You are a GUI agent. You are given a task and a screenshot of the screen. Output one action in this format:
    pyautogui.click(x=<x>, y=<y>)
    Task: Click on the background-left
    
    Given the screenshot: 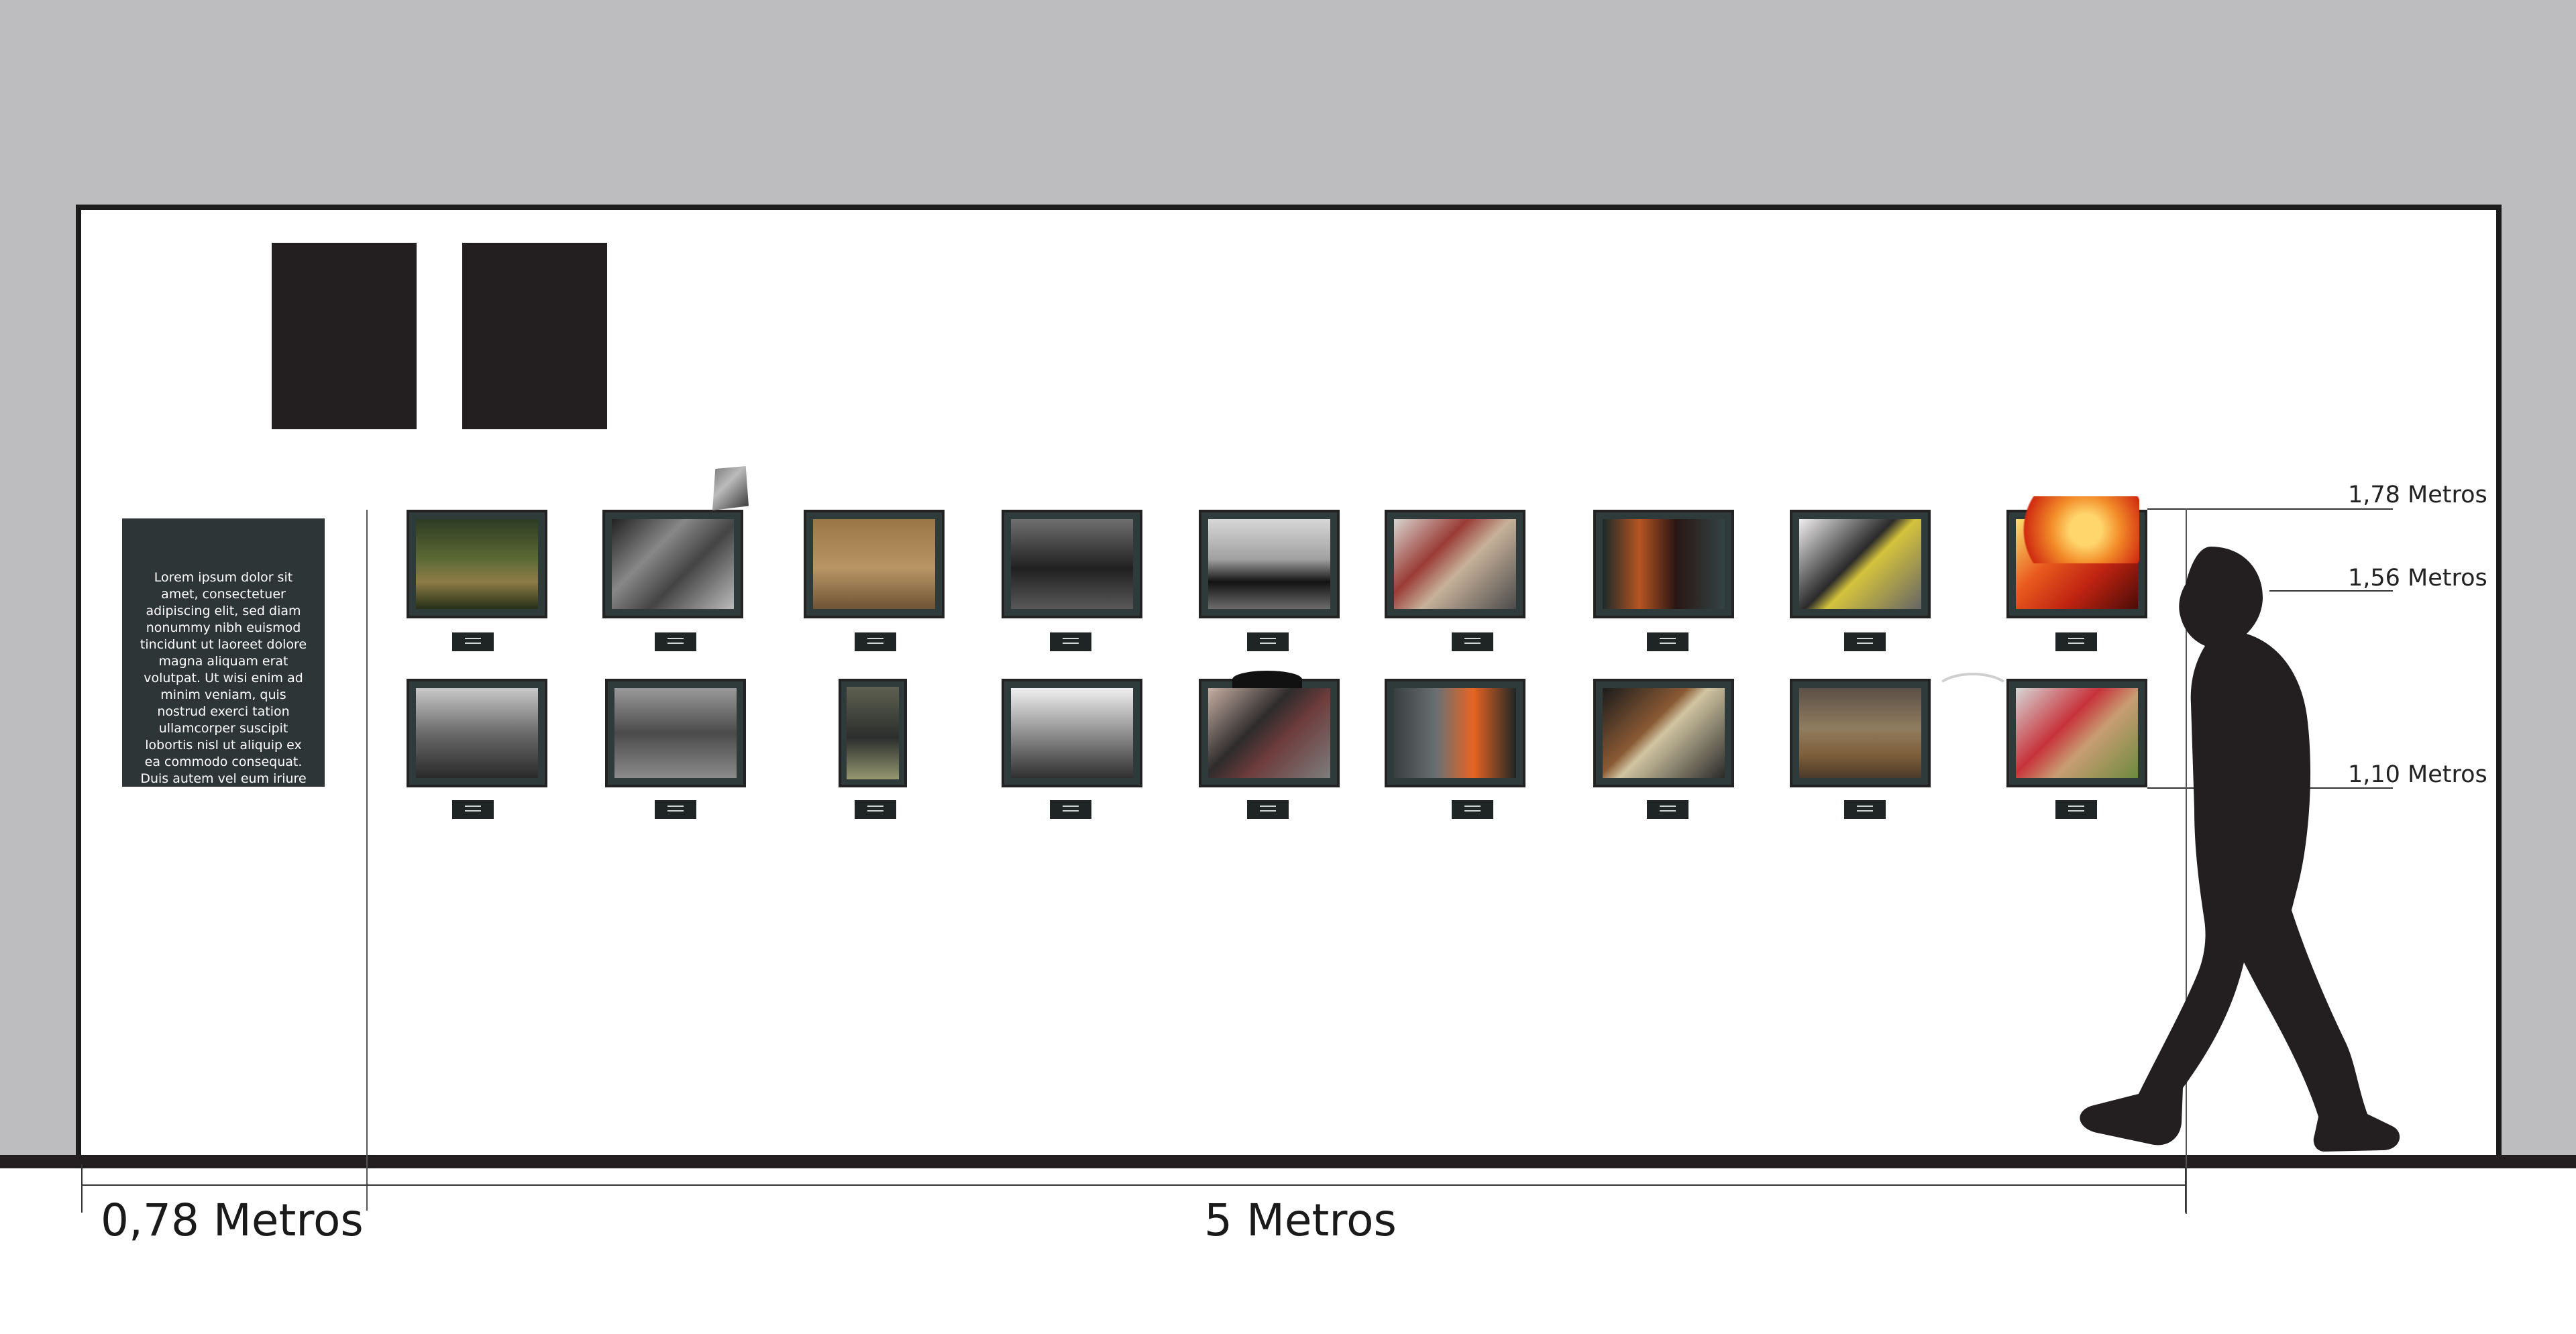 What is the action you would take?
    pyautogui.click(x=39, y=680)
    